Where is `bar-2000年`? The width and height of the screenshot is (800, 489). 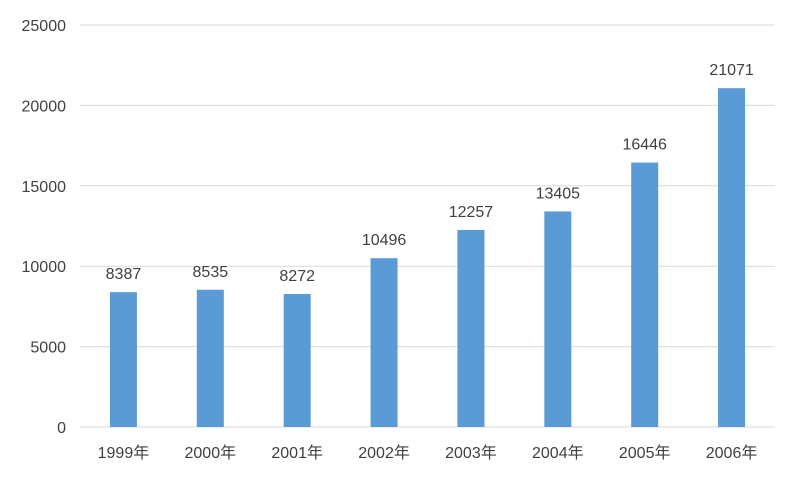
bar-2000年 is located at coordinates (210, 358).